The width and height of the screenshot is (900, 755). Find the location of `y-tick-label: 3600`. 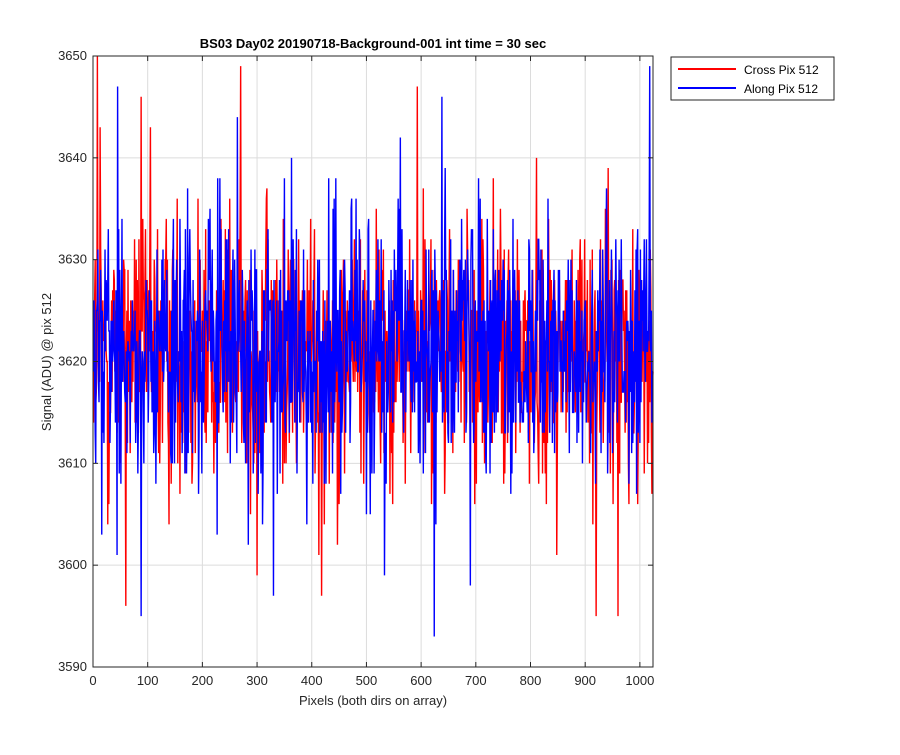

y-tick-label: 3600 is located at coordinates (72, 564).